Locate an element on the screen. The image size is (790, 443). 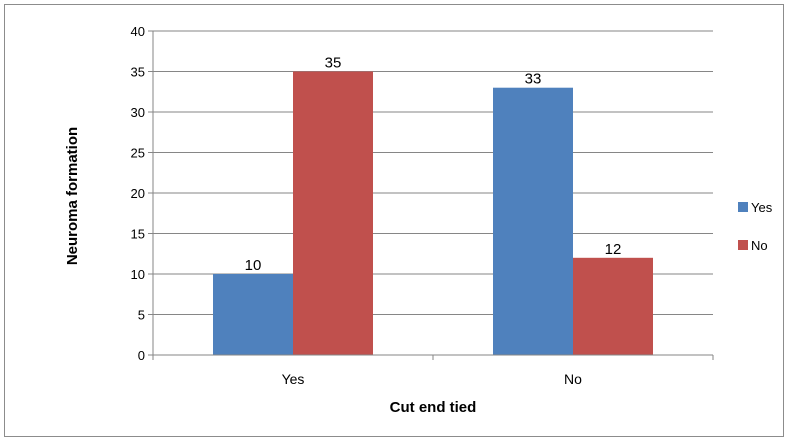
data-label: 35 is located at coordinates (333, 63).